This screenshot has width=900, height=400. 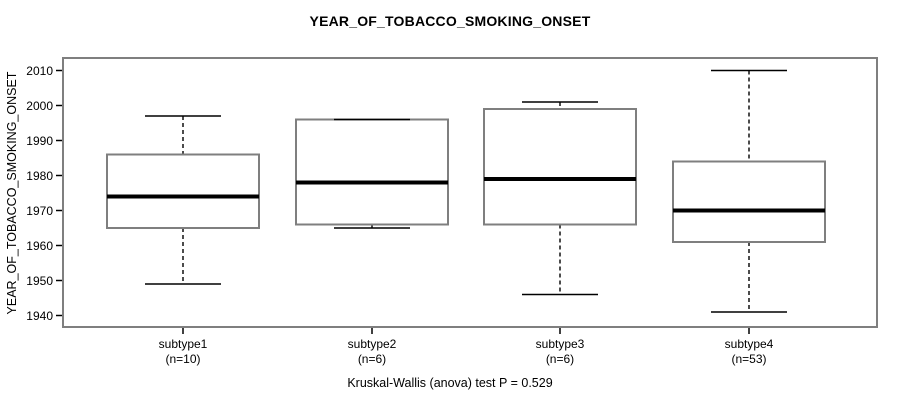 I want to click on group-size-label: (n=10), so click(x=183, y=359).